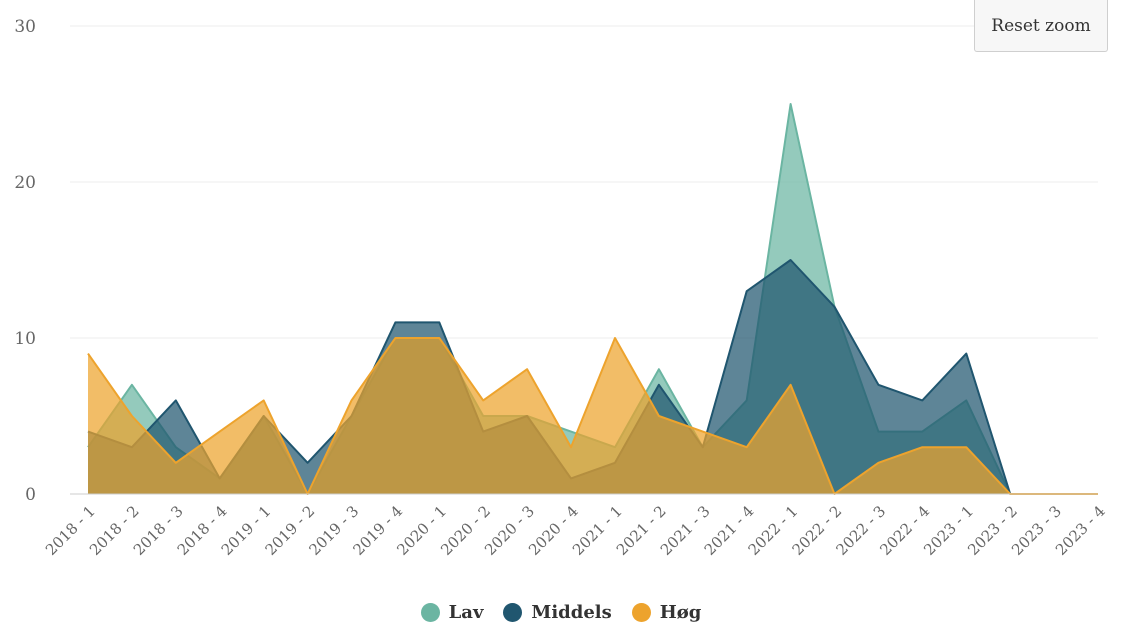 The height and width of the screenshot is (635, 1122). I want to click on legend-item-middels: Middels, so click(557, 612).